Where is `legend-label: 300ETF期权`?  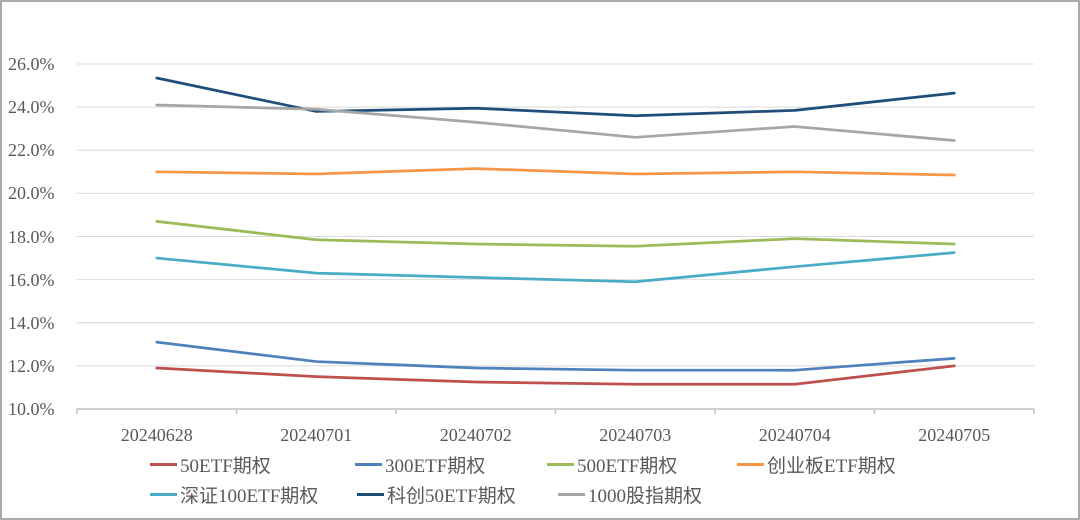 legend-label: 300ETF期权 is located at coordinates (435, 466).